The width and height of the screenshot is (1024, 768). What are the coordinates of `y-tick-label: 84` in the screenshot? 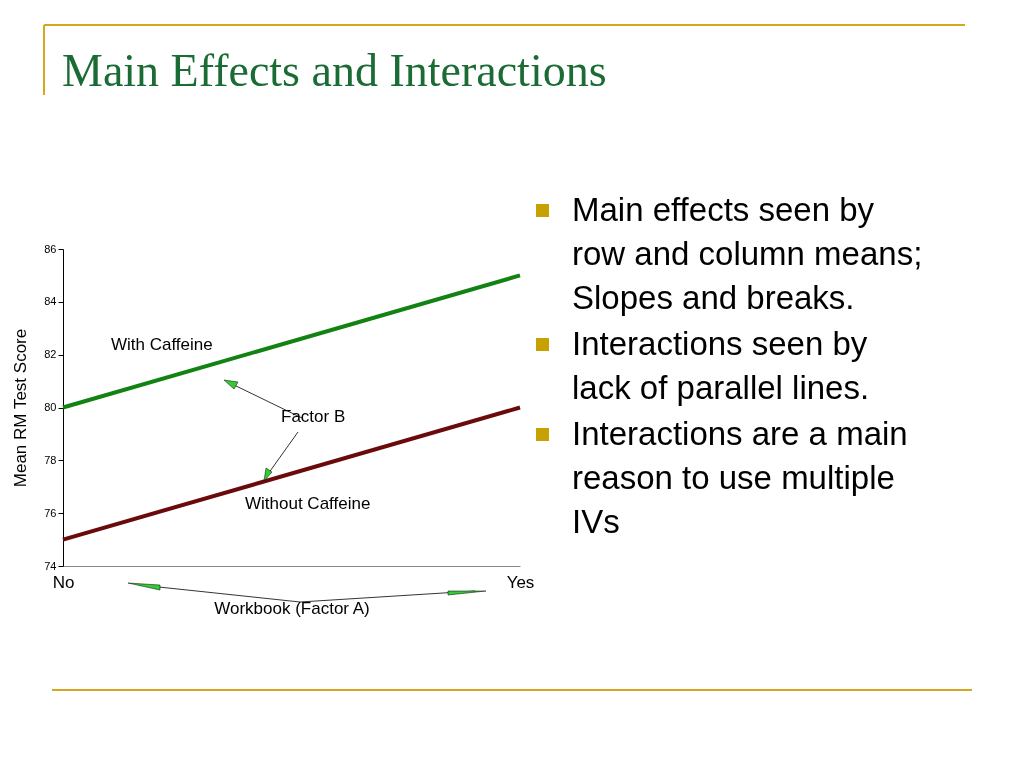 It's located at (50, 301).